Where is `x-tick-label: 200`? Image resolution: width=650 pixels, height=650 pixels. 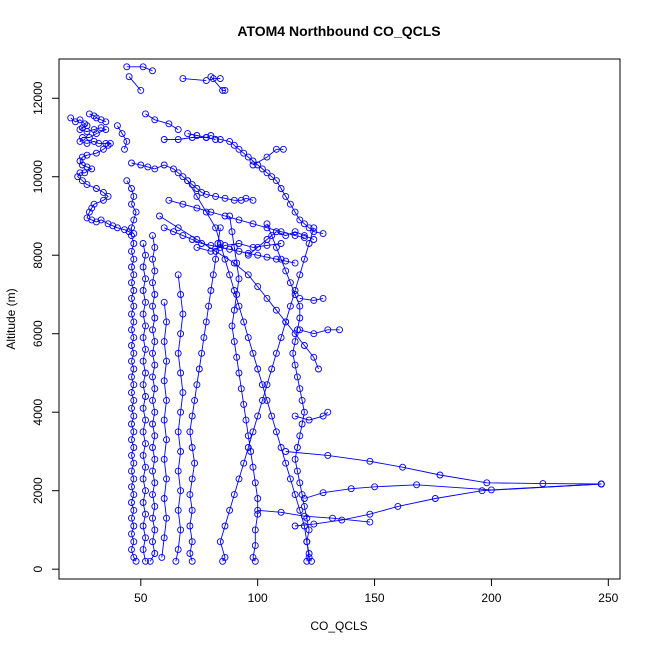 x-tick-label: 200 is located at coordinates (491, 598).